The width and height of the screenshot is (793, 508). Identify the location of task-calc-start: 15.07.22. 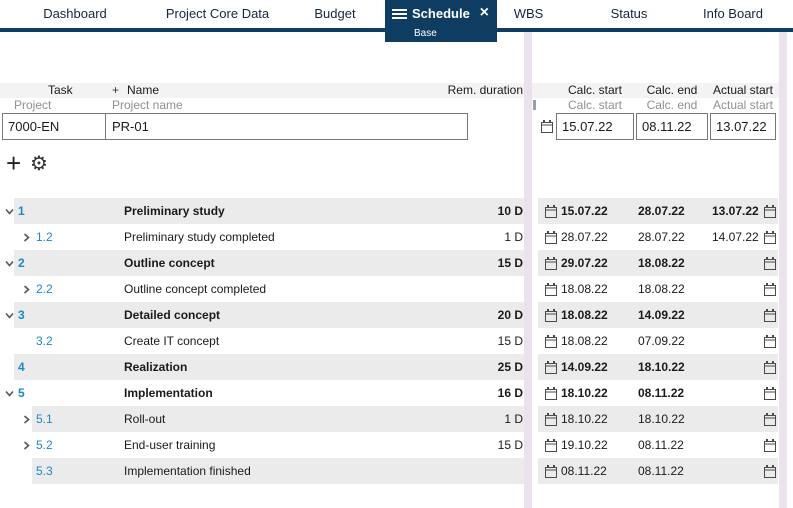
(584, 211).